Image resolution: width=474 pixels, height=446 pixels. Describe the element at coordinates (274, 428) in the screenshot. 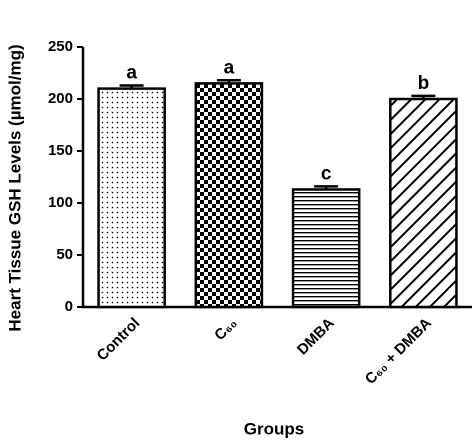

I see `x-axis-title: Groups` at that location.